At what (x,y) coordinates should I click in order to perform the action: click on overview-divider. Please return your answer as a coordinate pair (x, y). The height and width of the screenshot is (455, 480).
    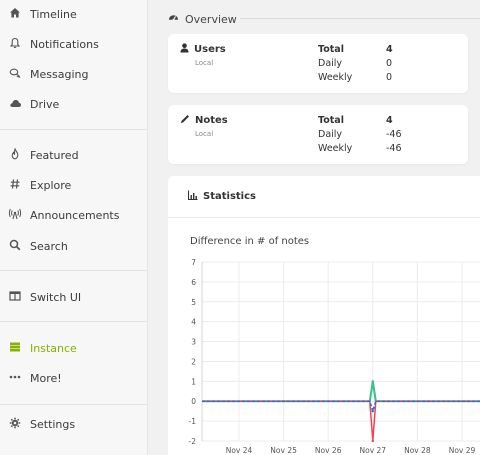
    Looking at the image, I should click on (360, 18).